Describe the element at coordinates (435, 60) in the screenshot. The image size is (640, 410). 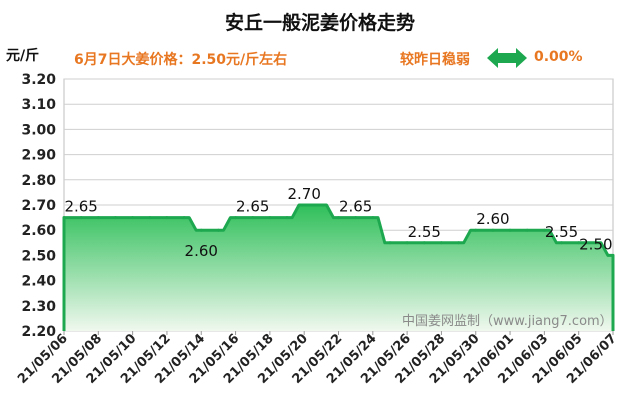
I see `compare-label: 较昨日稳弱` at that location.